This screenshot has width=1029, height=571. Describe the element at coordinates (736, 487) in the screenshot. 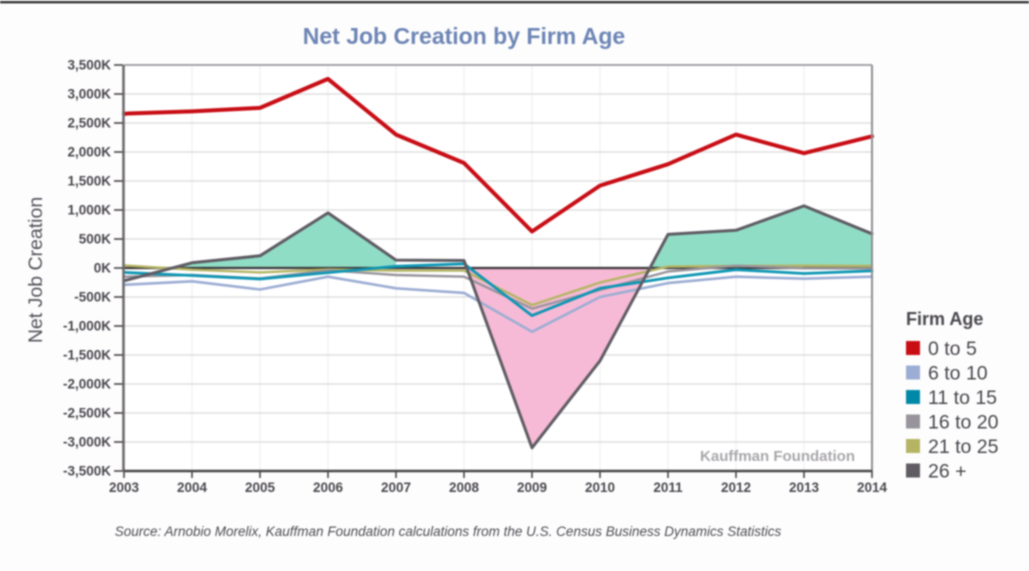

I see `svg-text: 2012` at that location.